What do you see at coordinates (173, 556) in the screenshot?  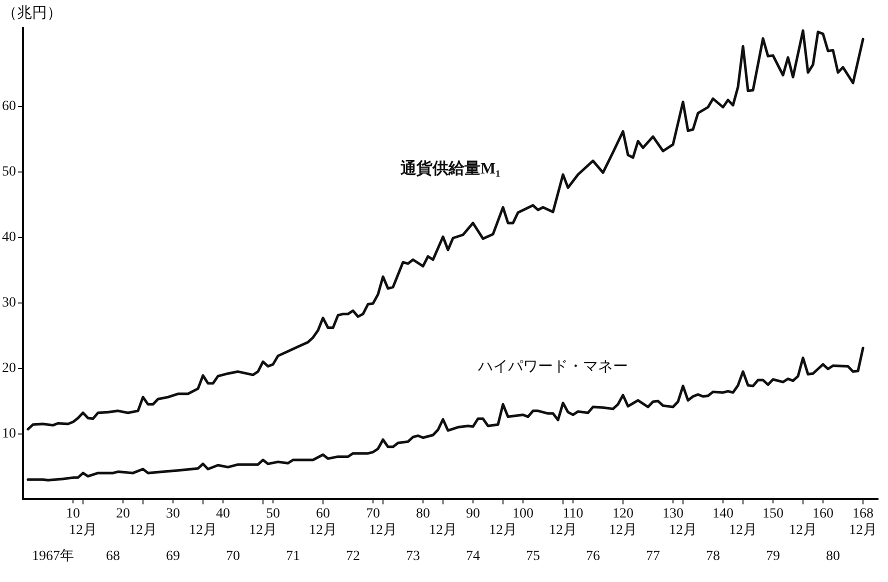 I see `text: 69` at bounding box center [173, 556].